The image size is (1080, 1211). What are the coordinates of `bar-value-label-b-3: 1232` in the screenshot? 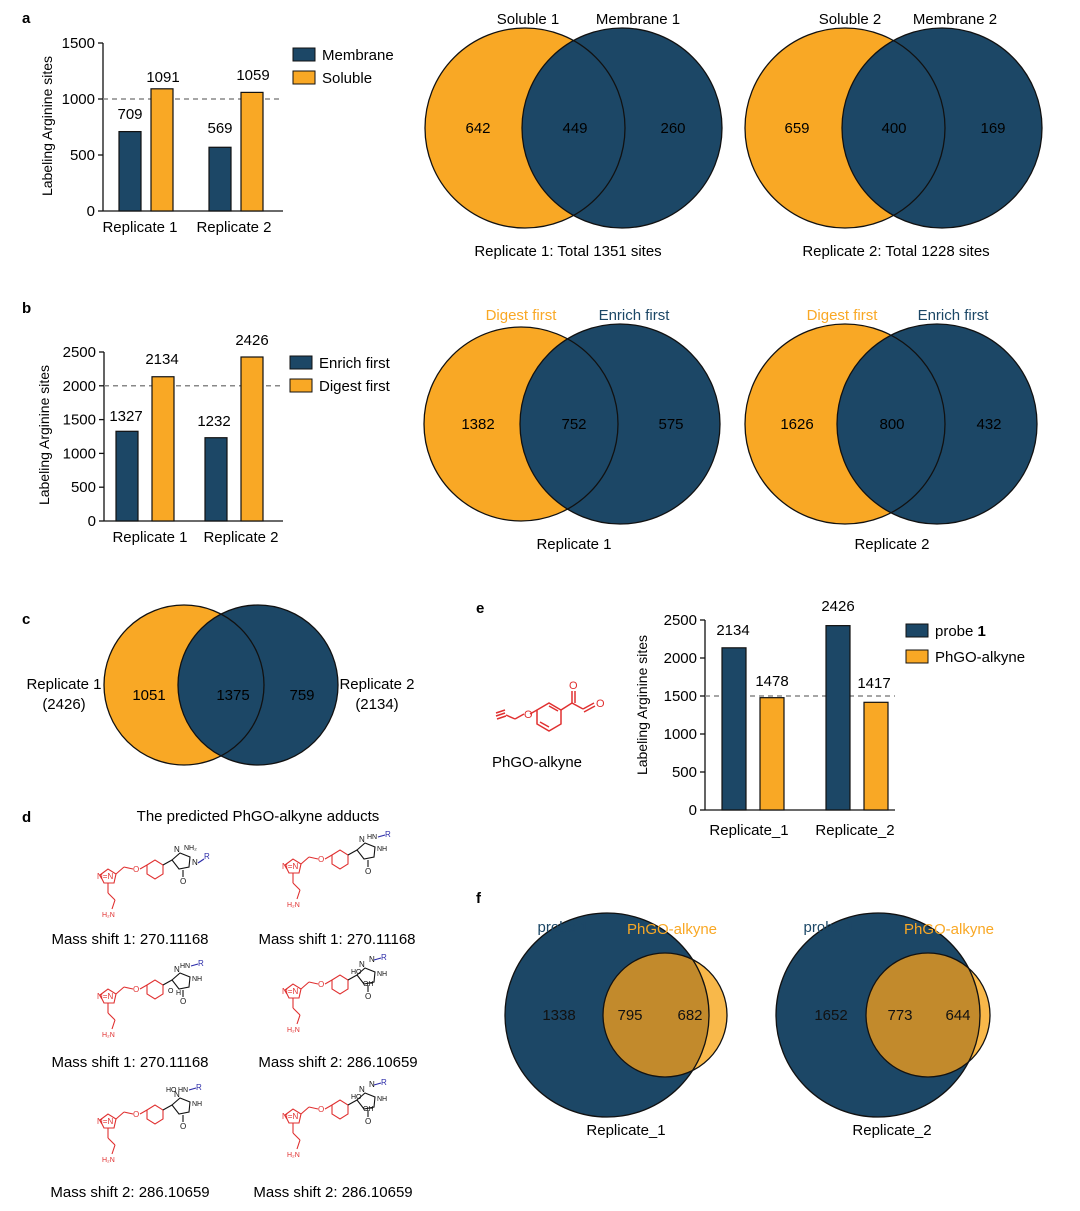 It's located at (213, 421).